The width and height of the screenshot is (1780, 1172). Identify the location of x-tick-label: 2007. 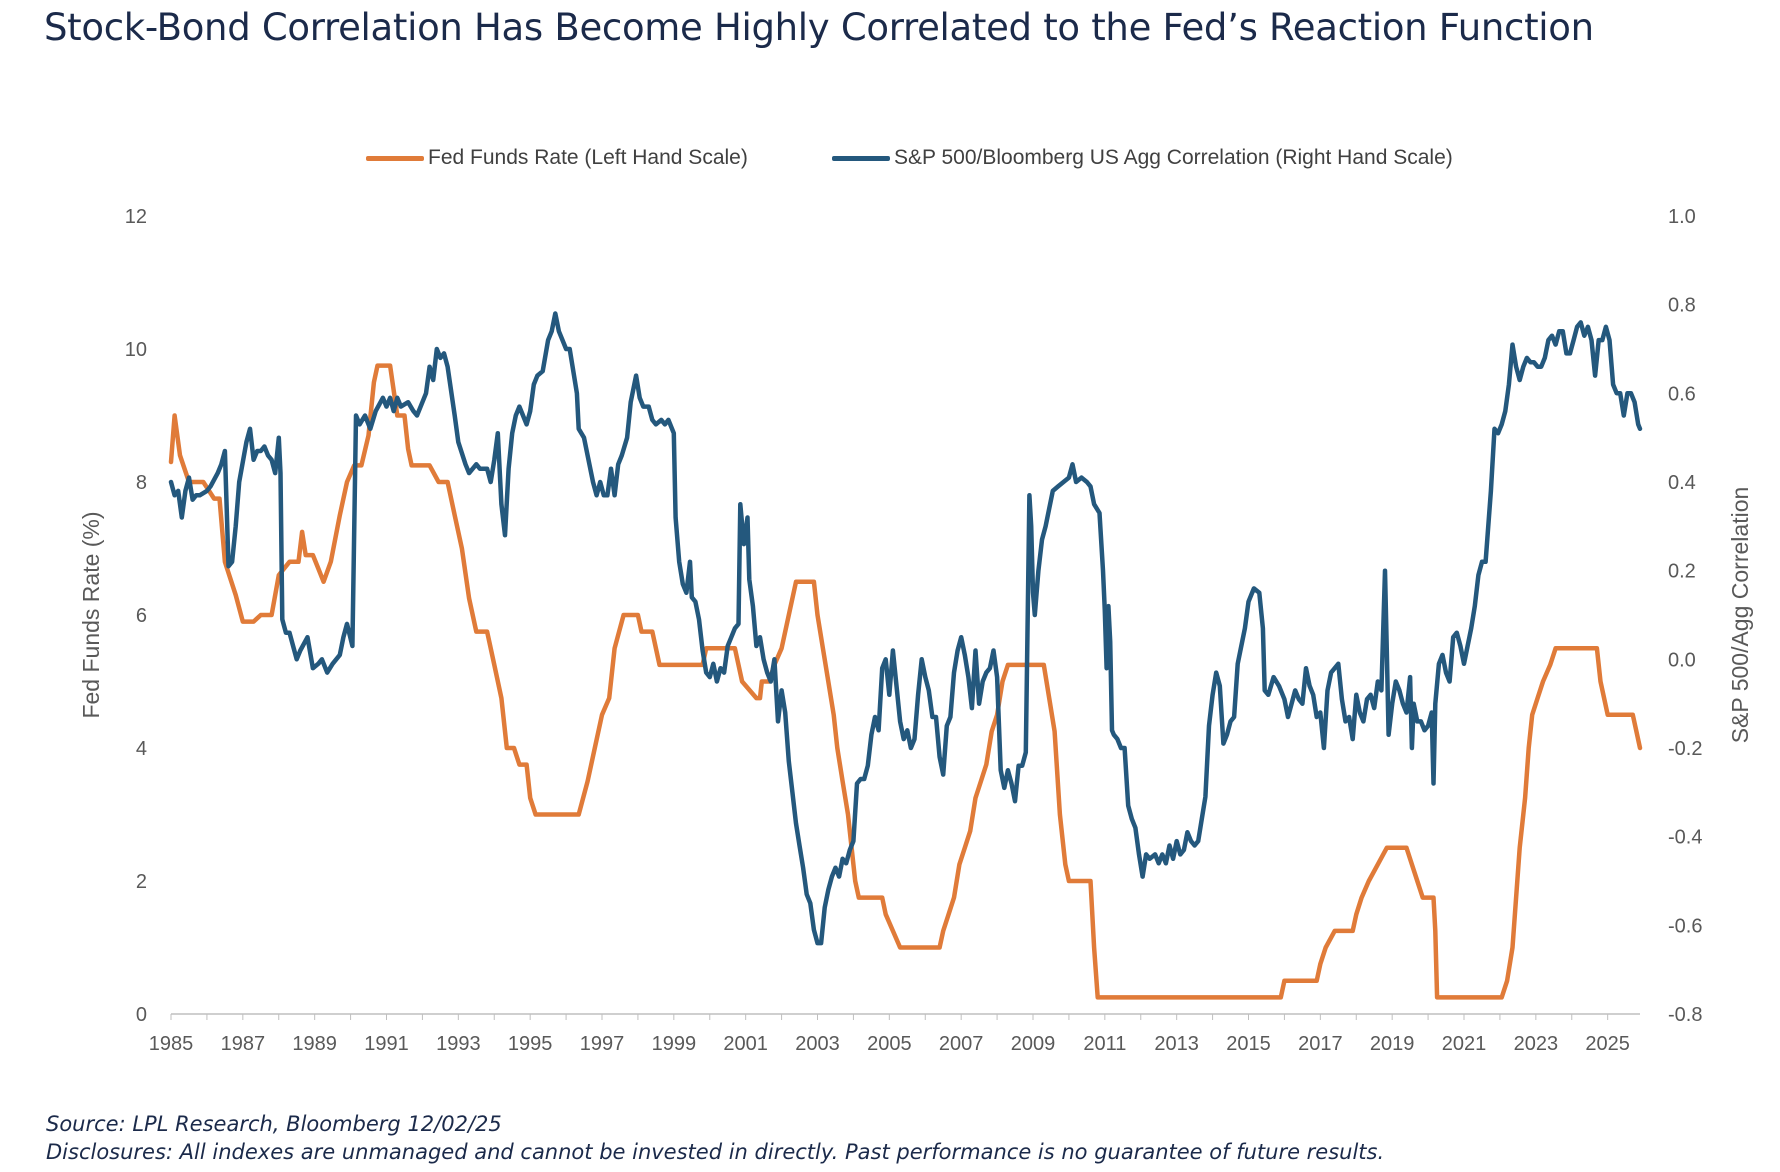
(961, 1044).